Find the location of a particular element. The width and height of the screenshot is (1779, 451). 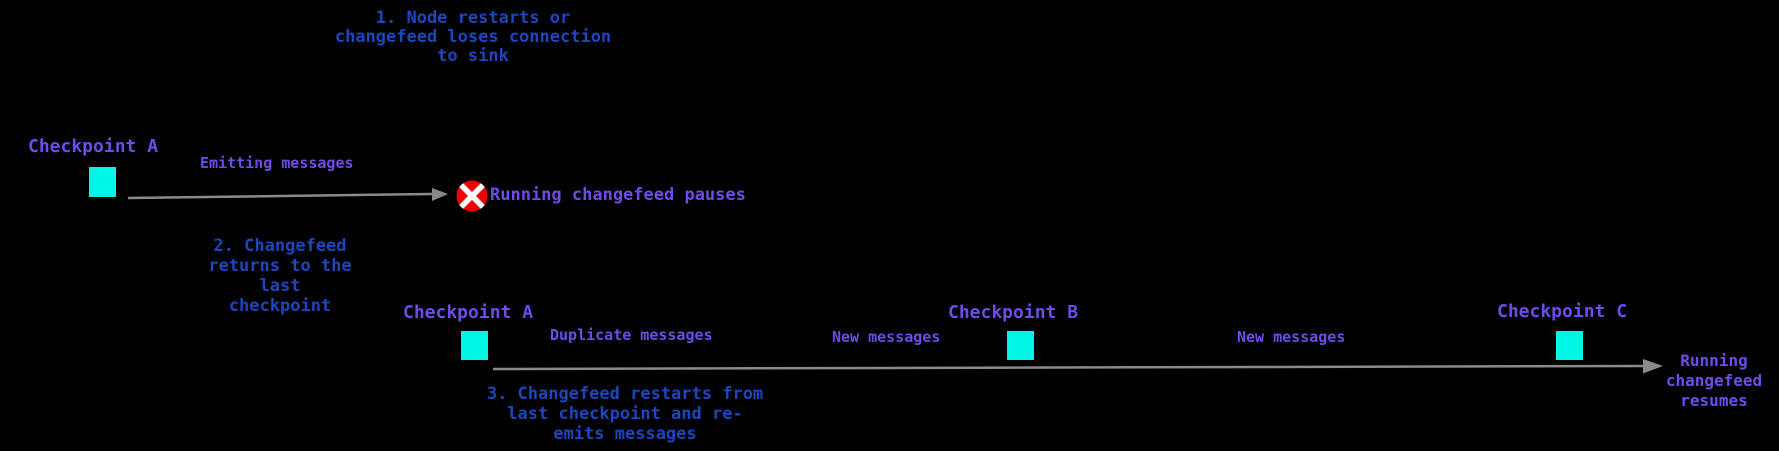

checkpoint-b-marker is located at coordinates (1020, 345).